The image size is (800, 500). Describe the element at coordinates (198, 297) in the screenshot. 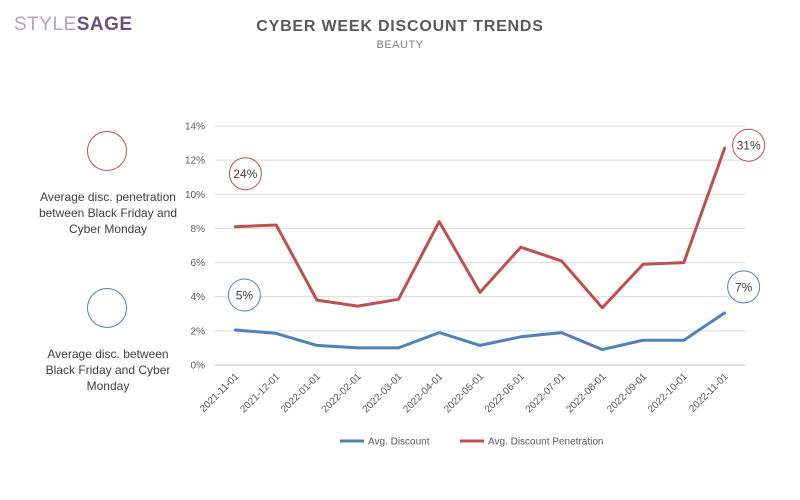

I see `y-tick-label: 4%` at that location.